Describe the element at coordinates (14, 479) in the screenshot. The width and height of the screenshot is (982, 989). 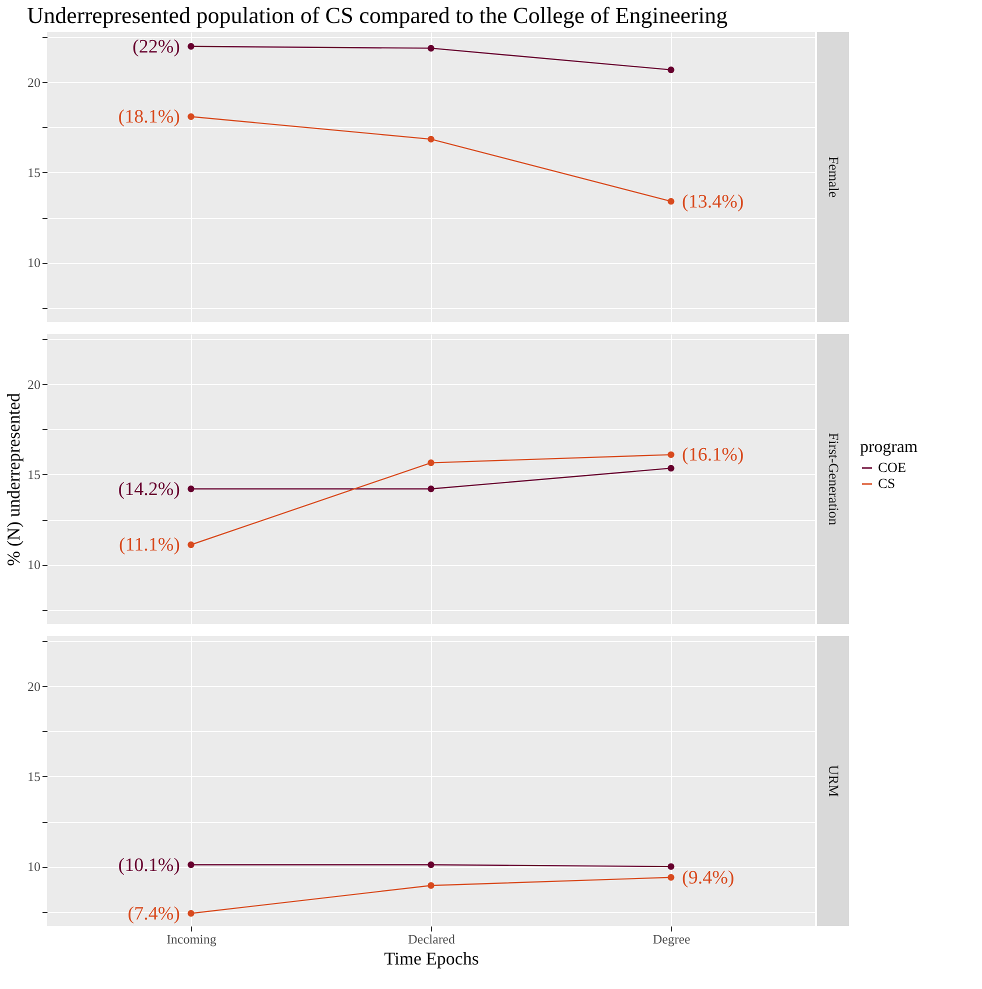
I see `y-axis-title: % (N) underrepresented` at that location.